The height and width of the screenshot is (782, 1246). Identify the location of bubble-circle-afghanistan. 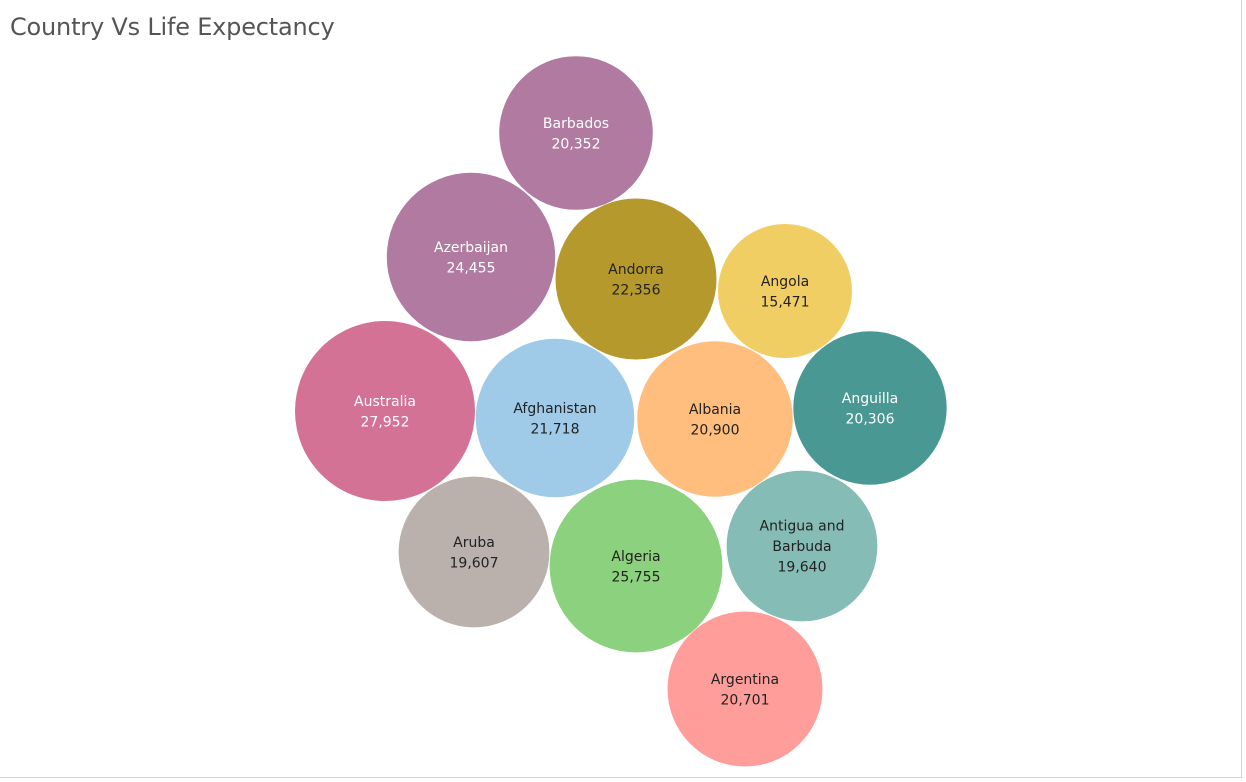
(555, 418).